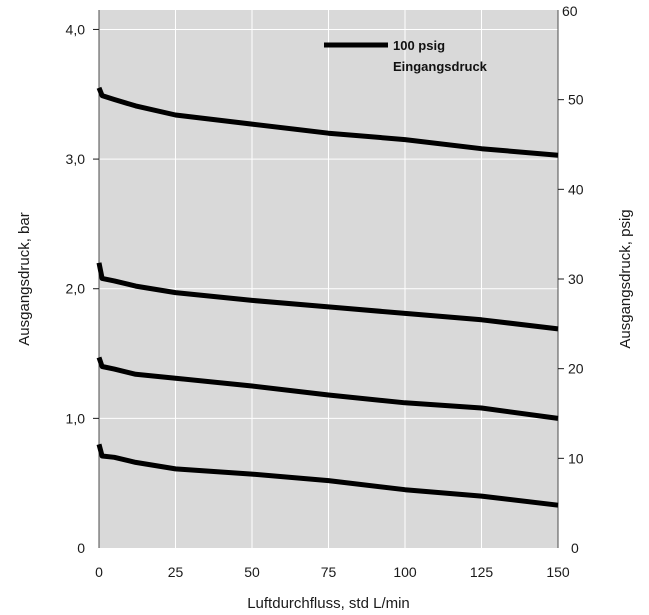 The image size is (649, 615). I want to click on x-tick-label: 0, so click(99, 572).